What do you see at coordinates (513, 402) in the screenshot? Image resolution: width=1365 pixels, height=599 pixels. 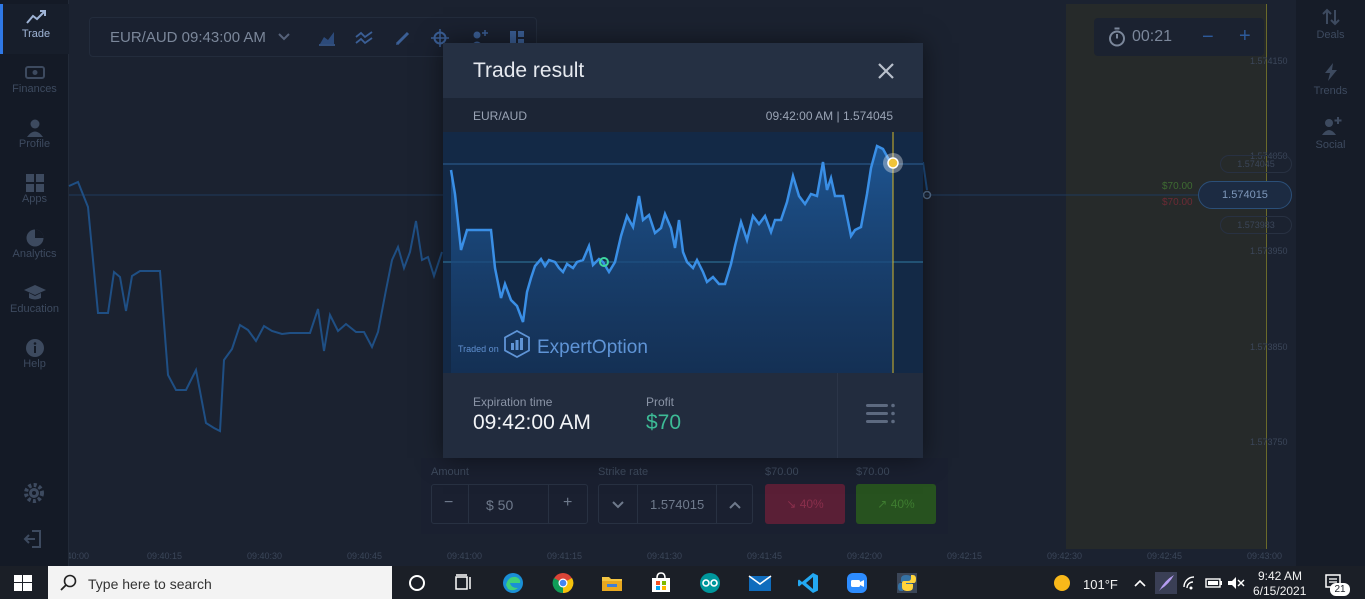 I see `expiration-time-label: Expiration time` at bounding box center [513, 402].